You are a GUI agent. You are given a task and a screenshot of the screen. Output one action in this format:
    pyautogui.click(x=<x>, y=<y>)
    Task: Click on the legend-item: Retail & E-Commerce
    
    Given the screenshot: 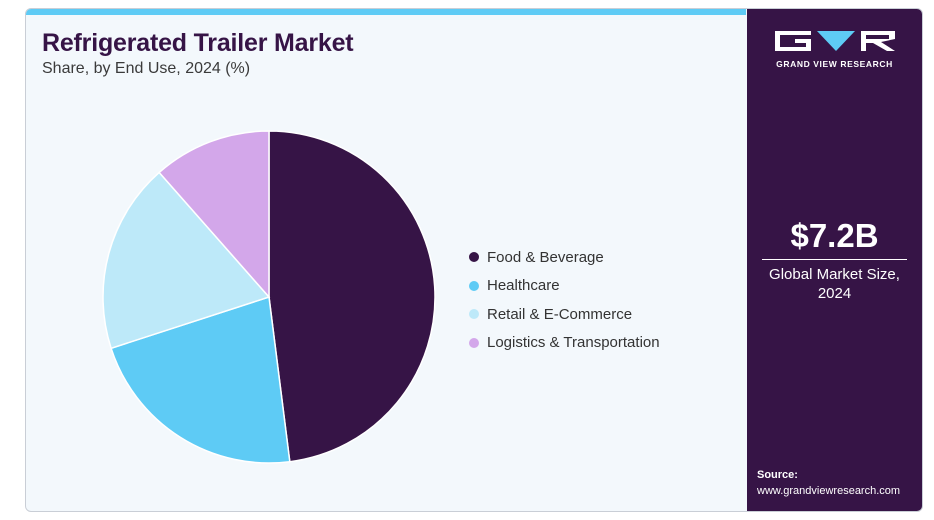 What is the action you would take?
    pyautogui.click(x=564, y=314)
    